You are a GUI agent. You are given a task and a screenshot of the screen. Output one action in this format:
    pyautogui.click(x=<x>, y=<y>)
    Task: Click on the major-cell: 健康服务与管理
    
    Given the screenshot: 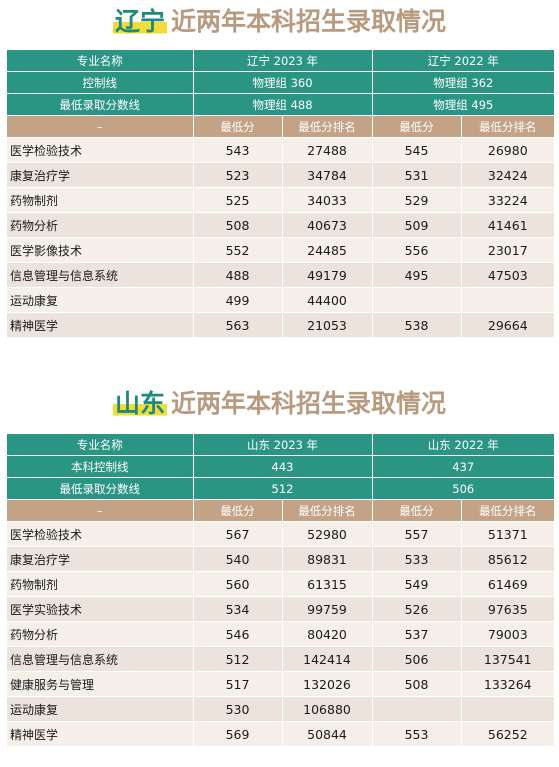 What is the action you would take?
    pyautogui.click(x=100, y=684)
    